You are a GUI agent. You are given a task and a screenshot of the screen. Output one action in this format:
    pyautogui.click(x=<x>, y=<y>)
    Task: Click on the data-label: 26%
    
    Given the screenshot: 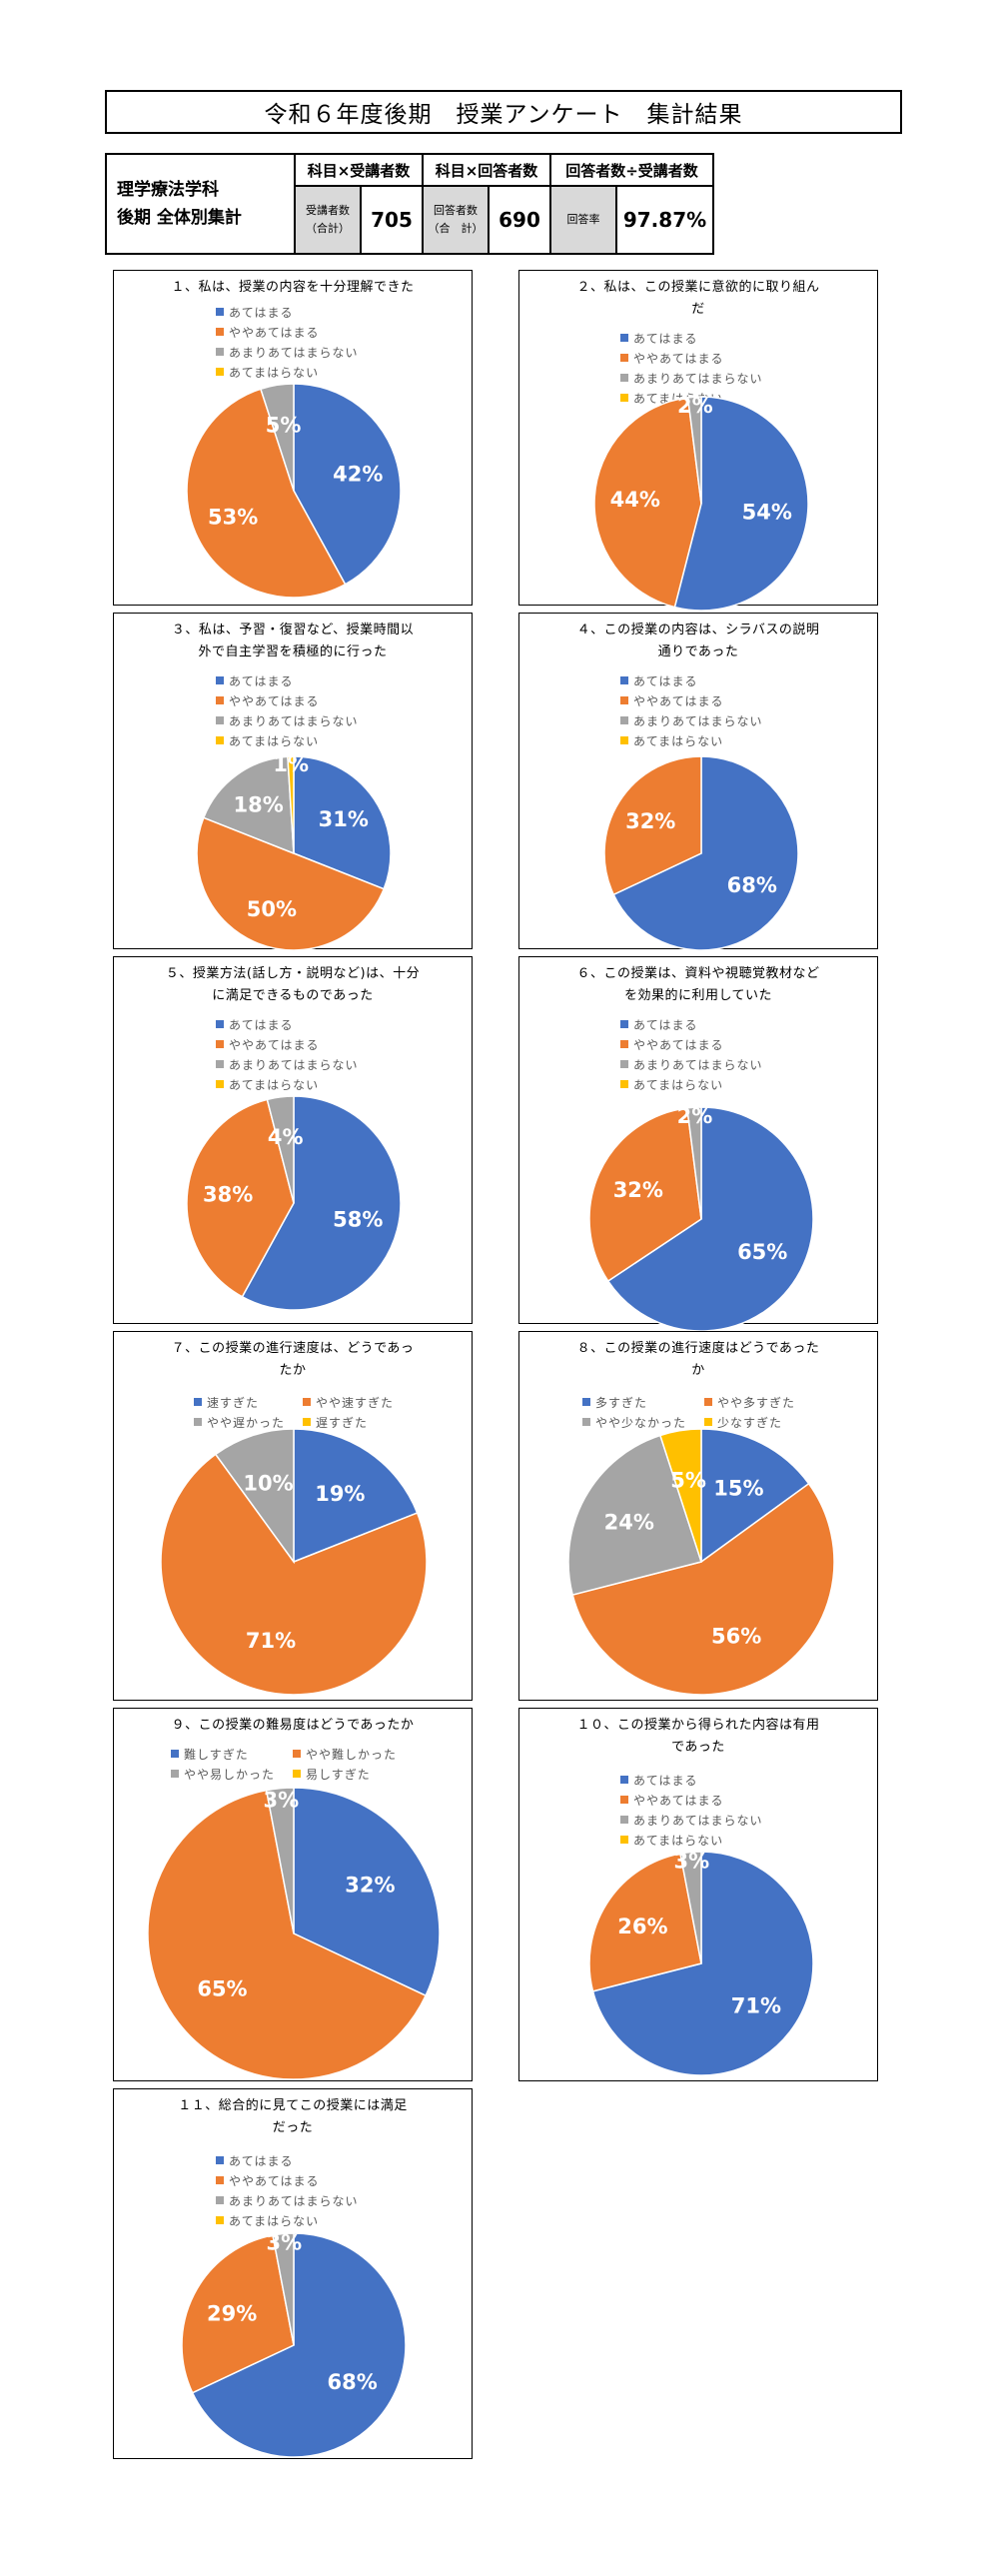 What is the action you would take?
    pyautogui.click(x=642, y=1926)
    